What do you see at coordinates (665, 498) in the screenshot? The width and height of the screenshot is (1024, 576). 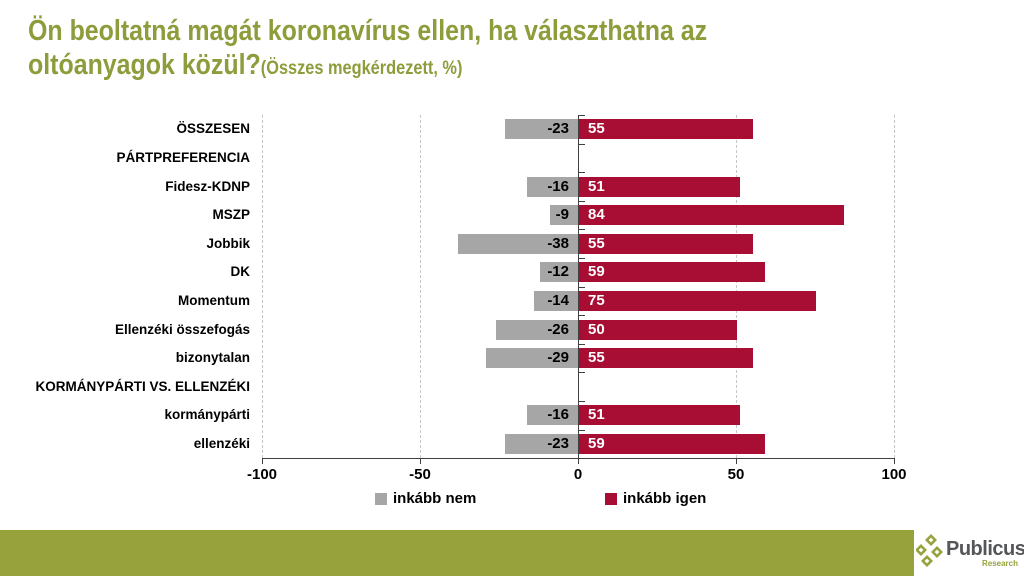 I see `legend-label-igen: inkább igen` at bounding box center [665, 498].